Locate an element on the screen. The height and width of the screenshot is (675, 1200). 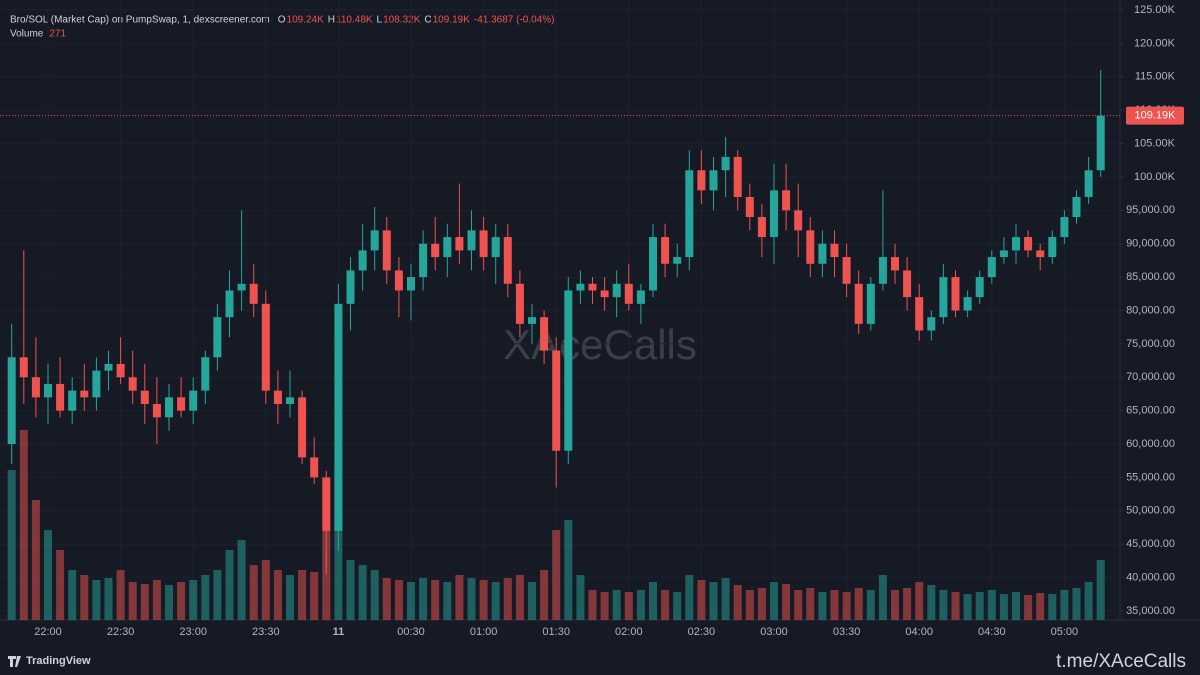
last-price-tag is located at coordinates (1155, 115).